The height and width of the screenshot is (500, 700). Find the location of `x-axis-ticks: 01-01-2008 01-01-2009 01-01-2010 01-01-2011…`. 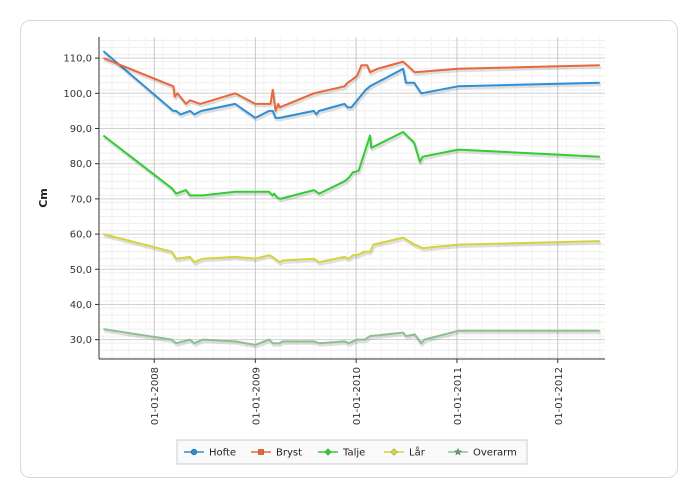

x-axis-ticks: 01-01-2008 01-01-2009 01-01-2010 01-01-2011… is located at coordinates (357, 392).